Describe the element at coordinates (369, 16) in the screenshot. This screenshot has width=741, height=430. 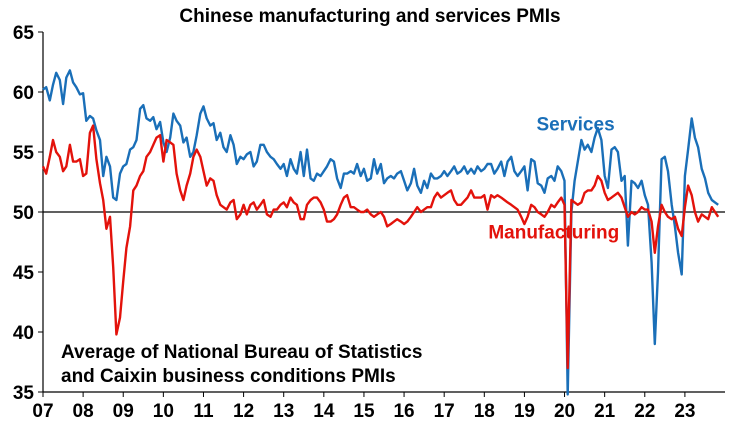
I see `chart-title: Chinese manufacturing and services PMIs` at that location.